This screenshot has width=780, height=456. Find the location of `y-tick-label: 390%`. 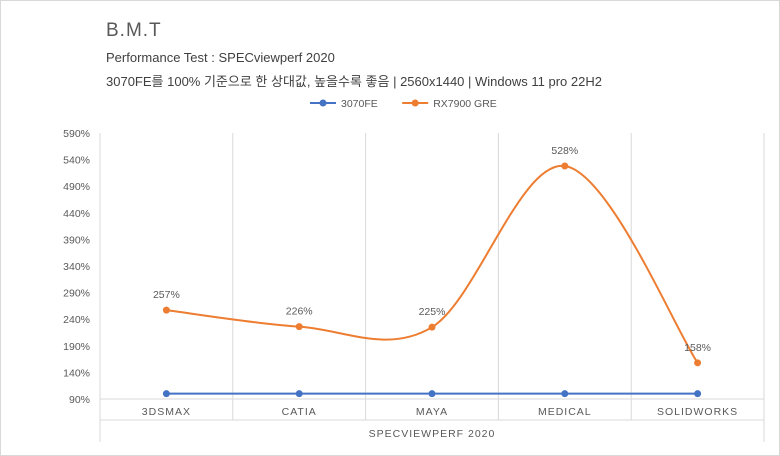

y-tick-label: 390% is located at coordinates (76, 240).